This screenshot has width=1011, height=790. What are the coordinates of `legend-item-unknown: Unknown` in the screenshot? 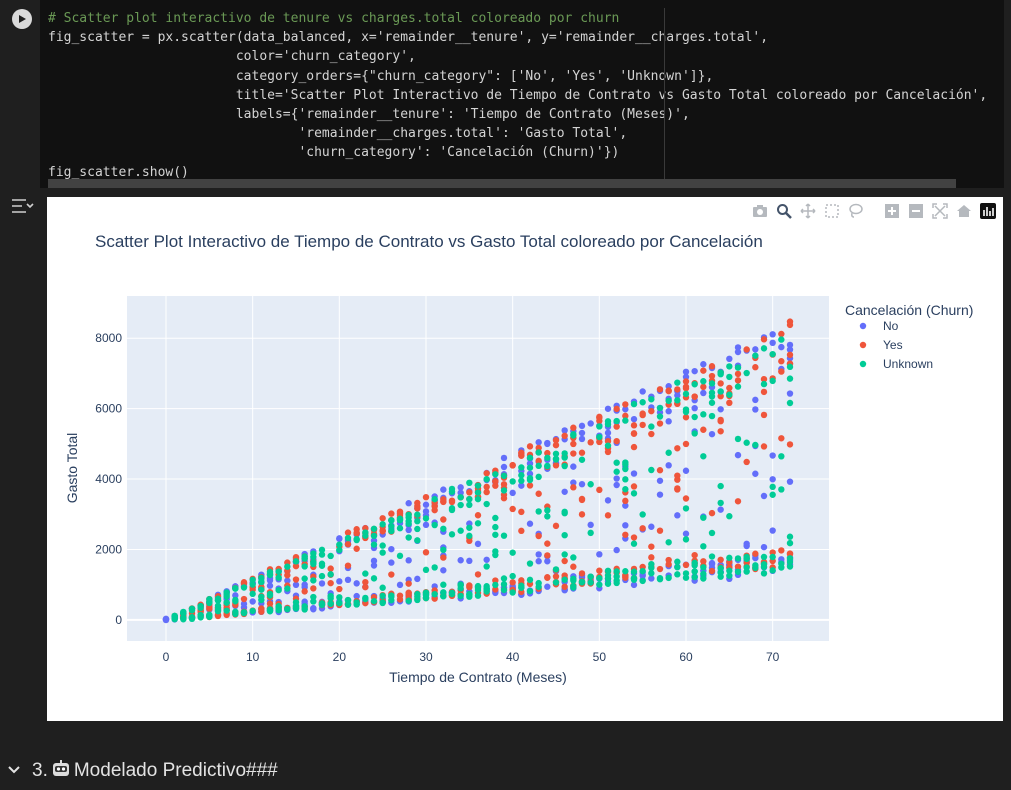 It's located at (896, 364).